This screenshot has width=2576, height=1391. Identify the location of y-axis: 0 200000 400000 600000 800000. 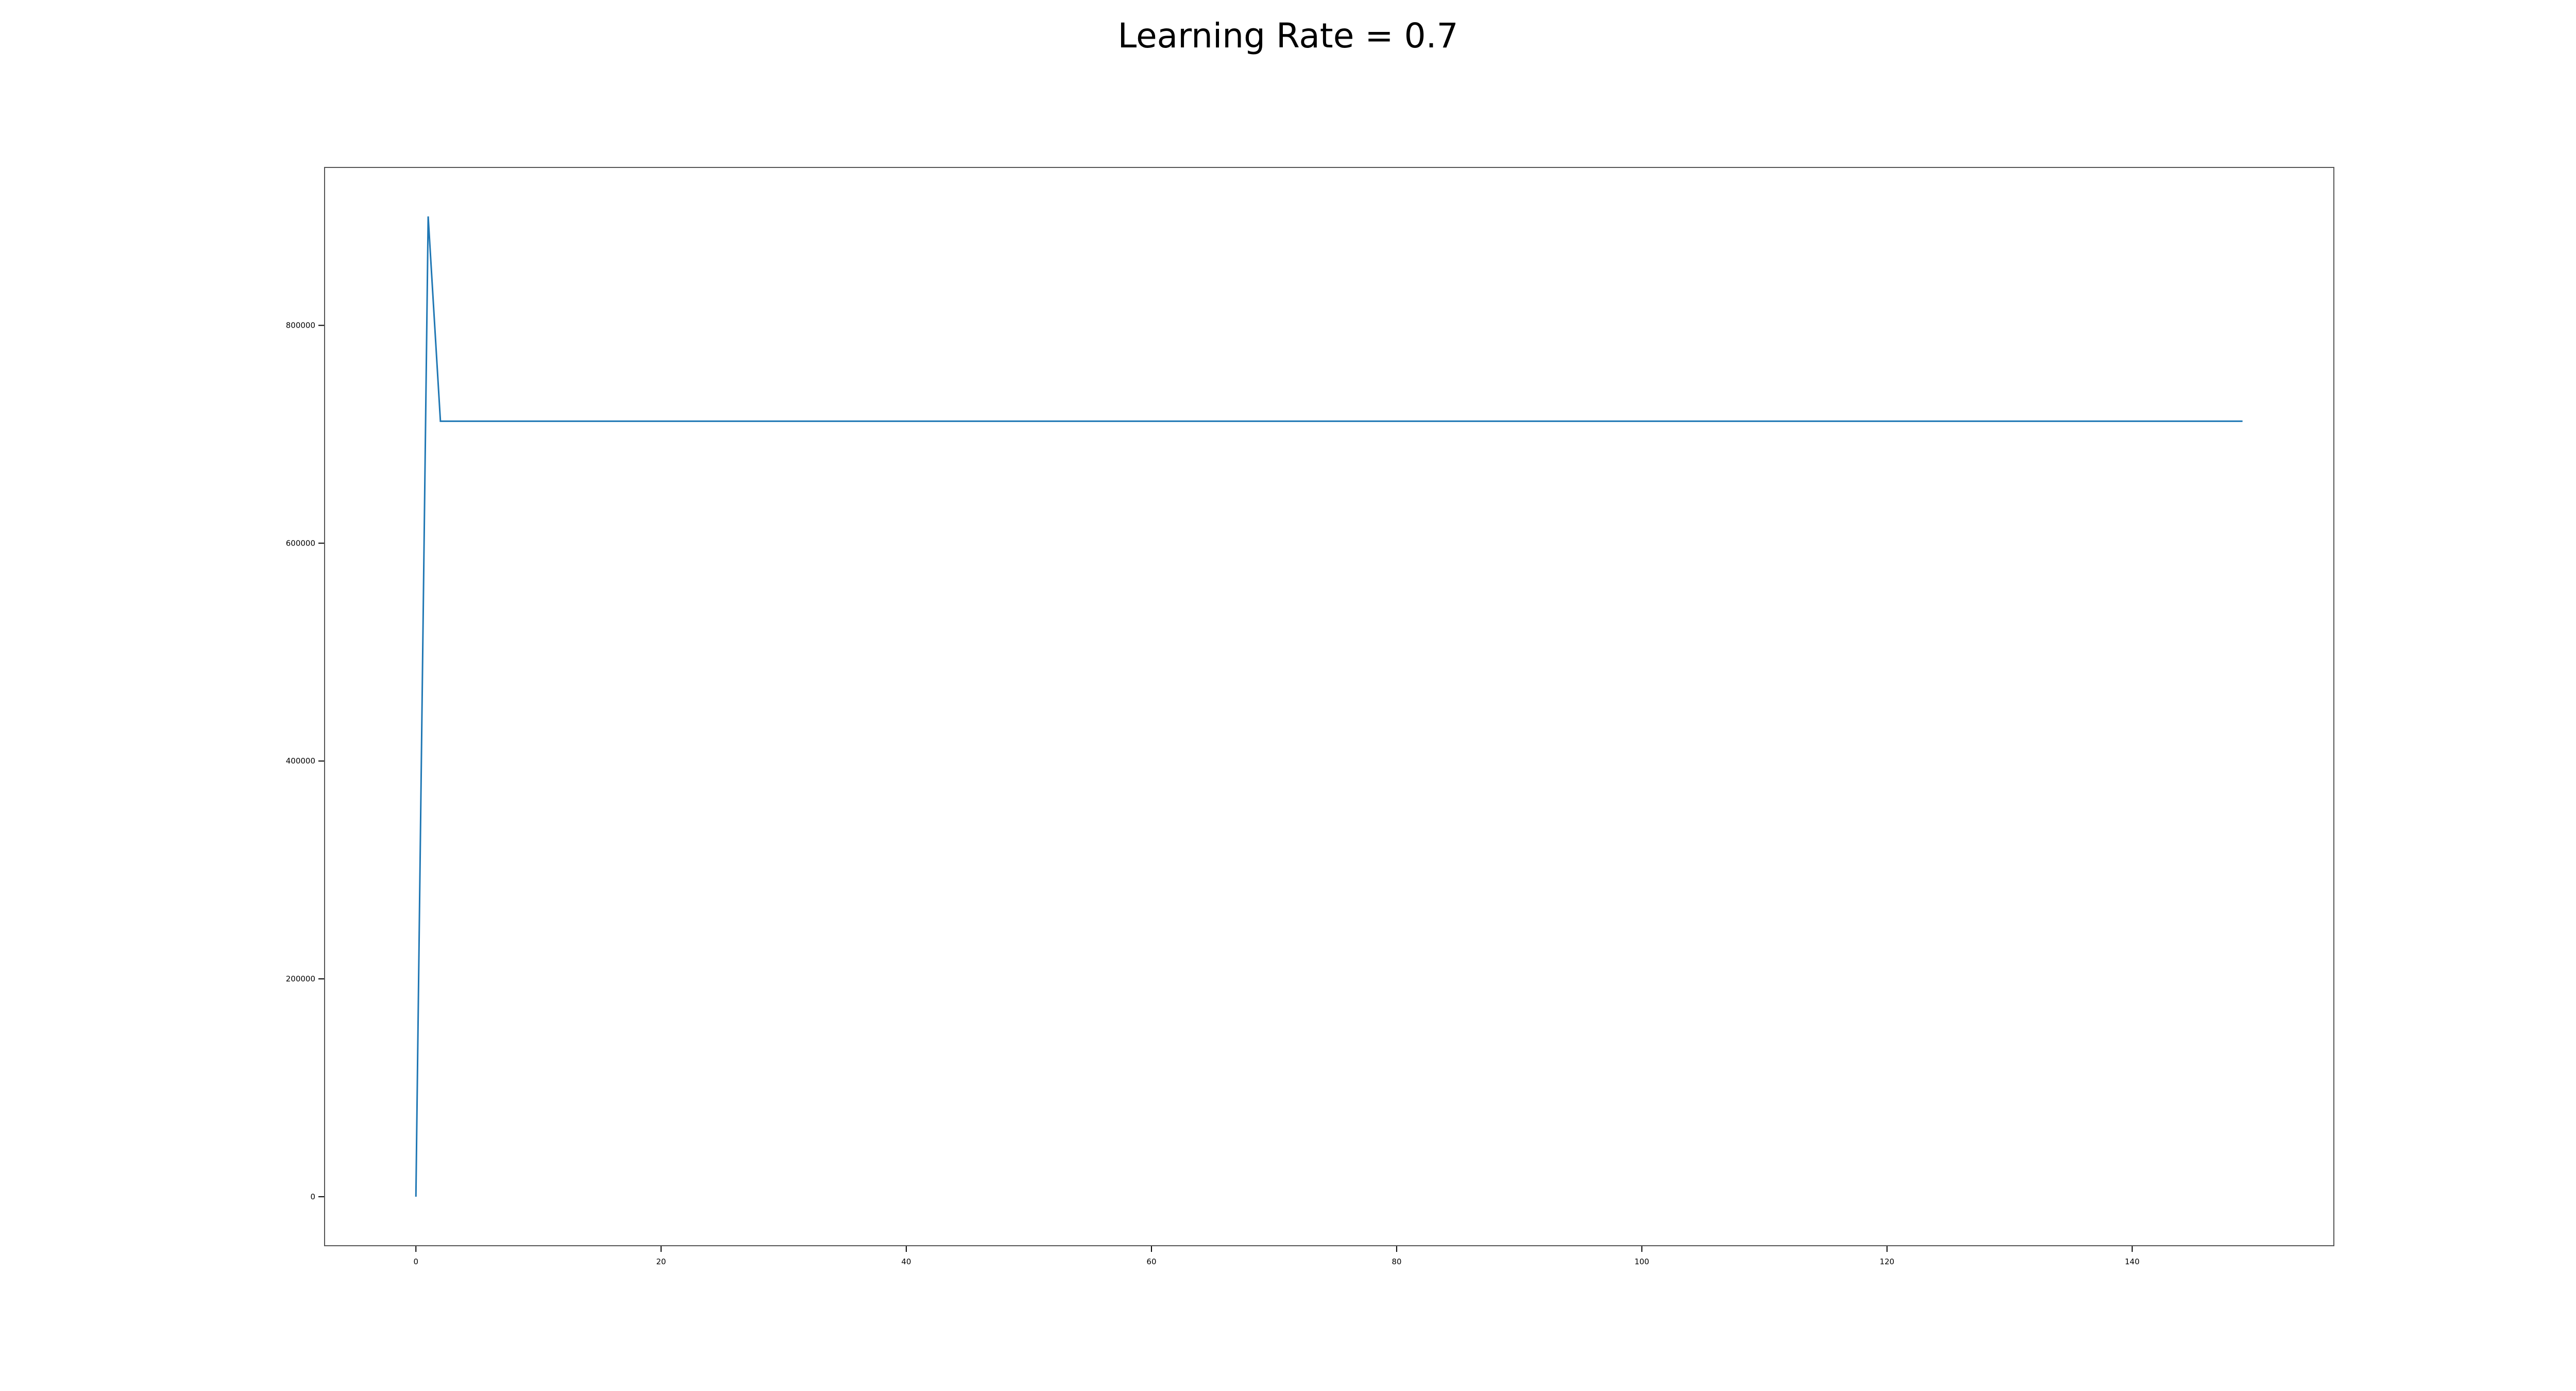
(305, 761).